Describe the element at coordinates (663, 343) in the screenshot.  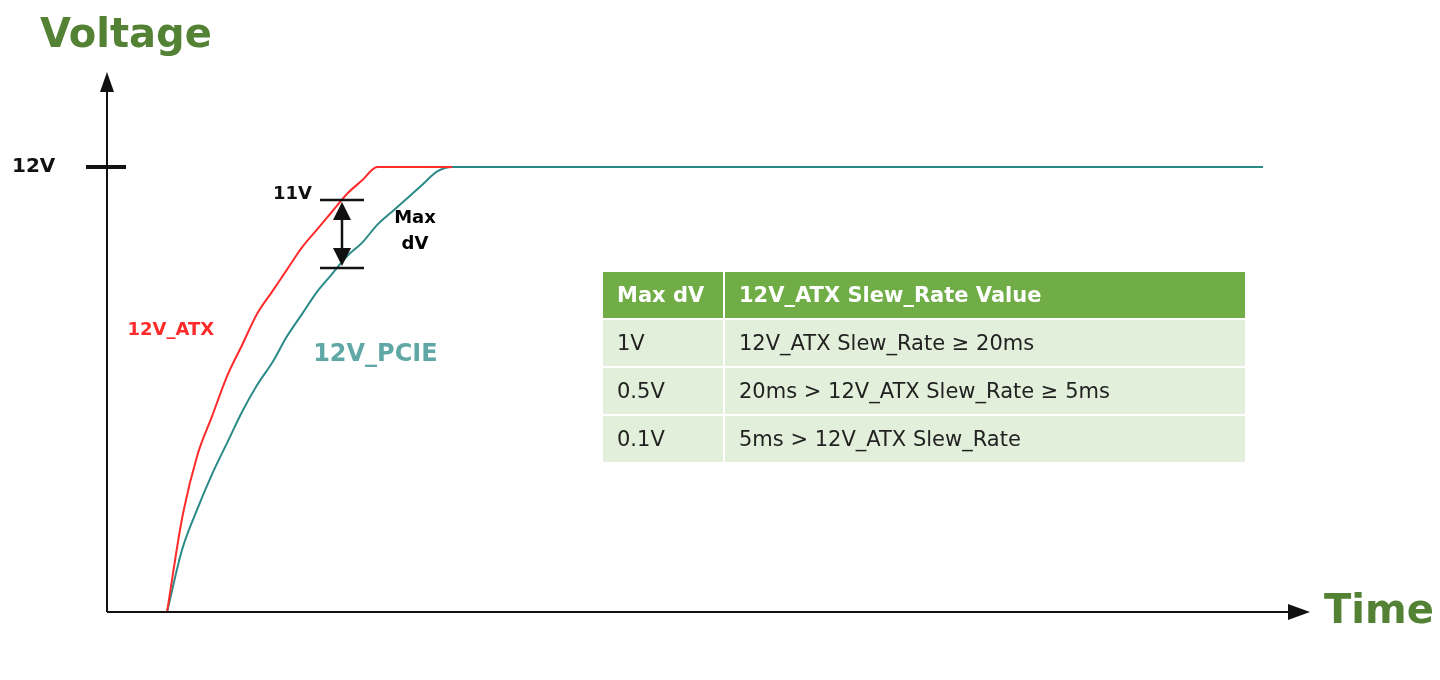
I see `annotation: 1V` at that location.